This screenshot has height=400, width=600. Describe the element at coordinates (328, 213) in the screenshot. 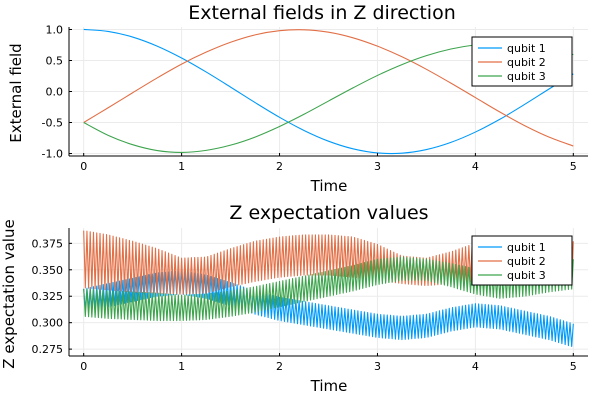

I see `chart-title: Z expectation values` at that location.